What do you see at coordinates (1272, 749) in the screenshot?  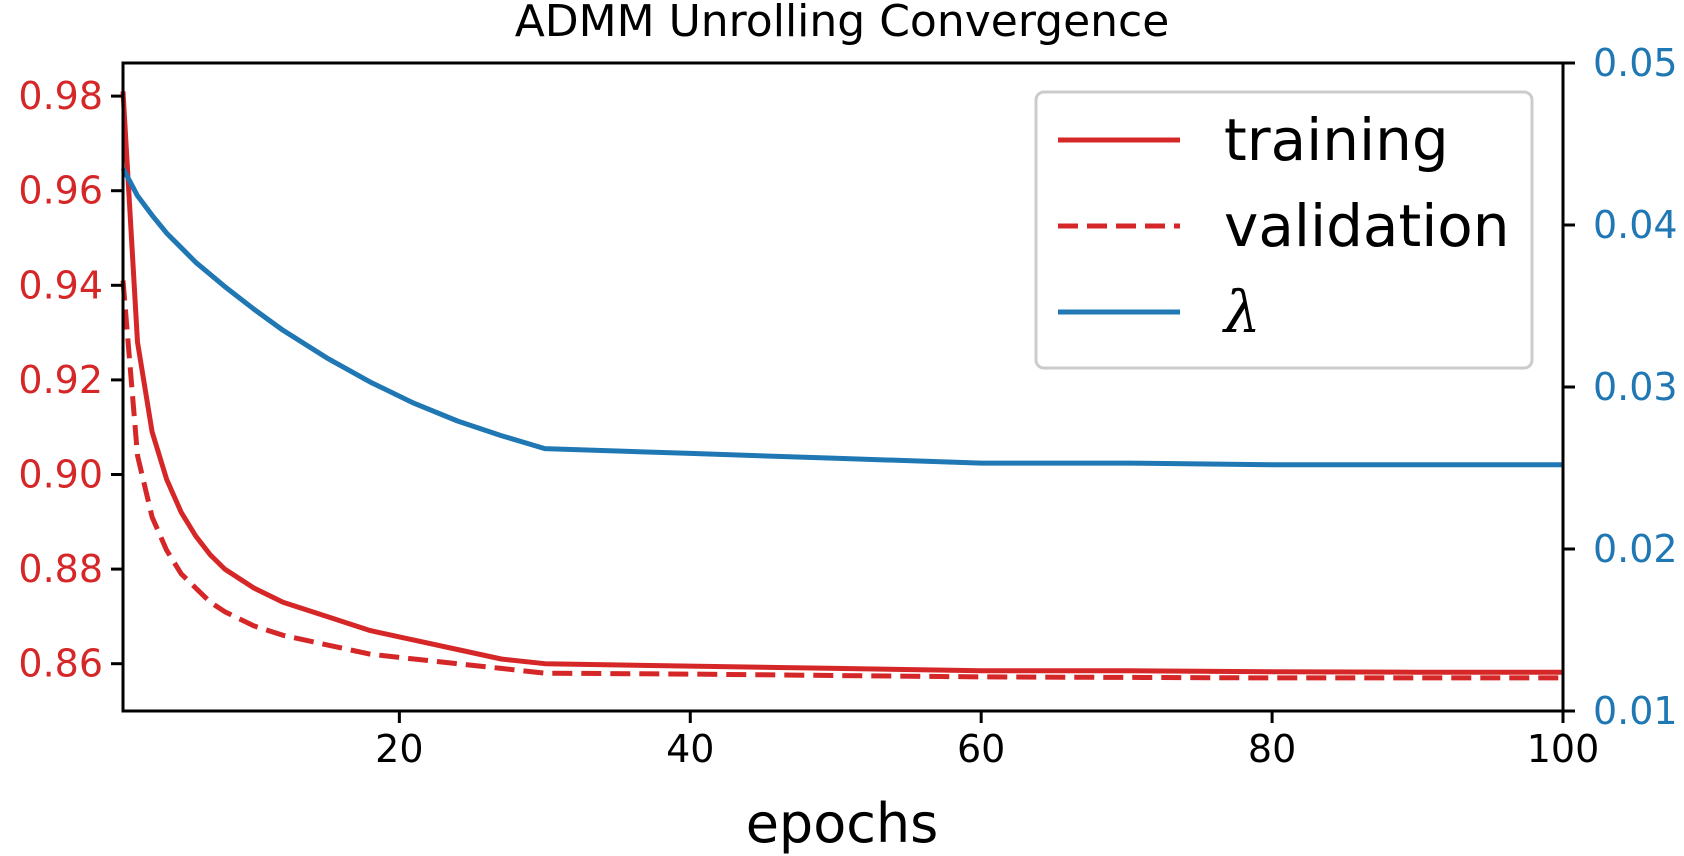 I see `x-tick-label-3: 80` at bounding box center [1272, 749].